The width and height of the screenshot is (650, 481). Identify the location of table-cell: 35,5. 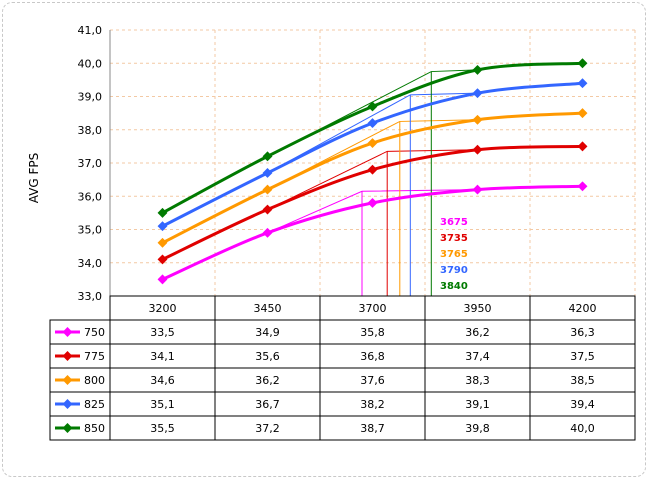
(162, 428).